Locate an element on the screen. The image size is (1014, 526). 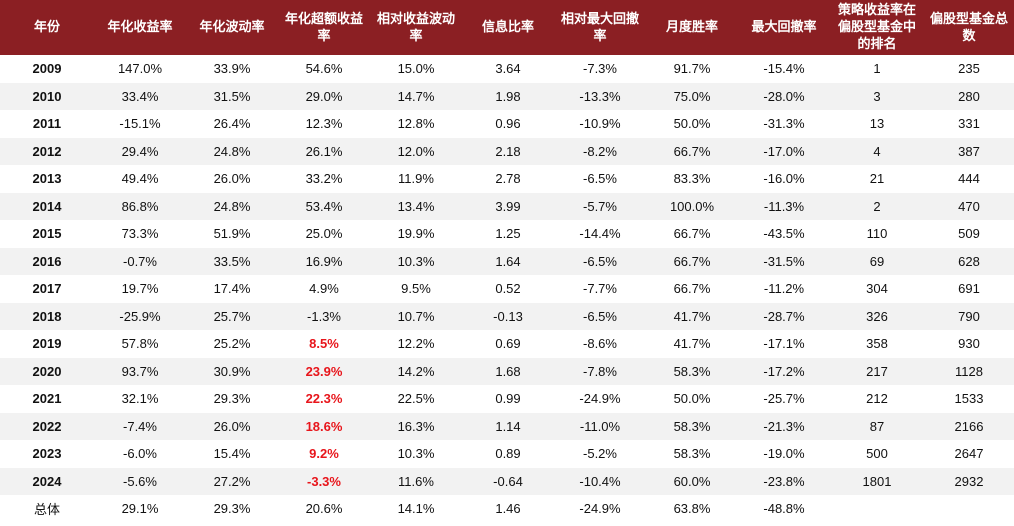
table-cell: -11.3% is located at coordinates (784, 206).